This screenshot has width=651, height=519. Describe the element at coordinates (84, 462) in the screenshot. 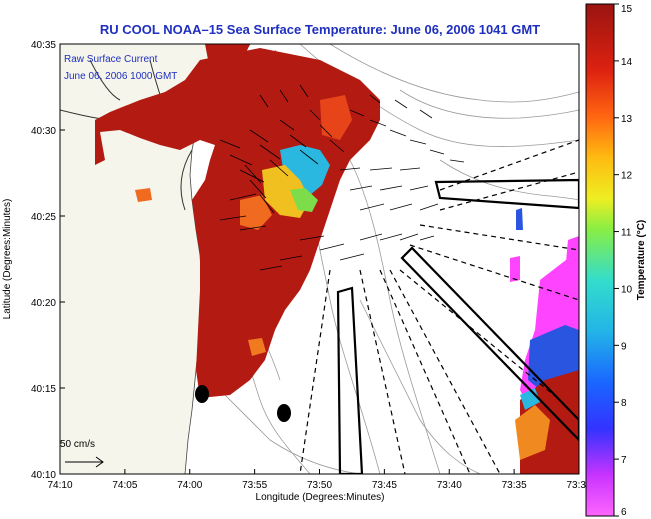

I see `scale-arrow` at that location.